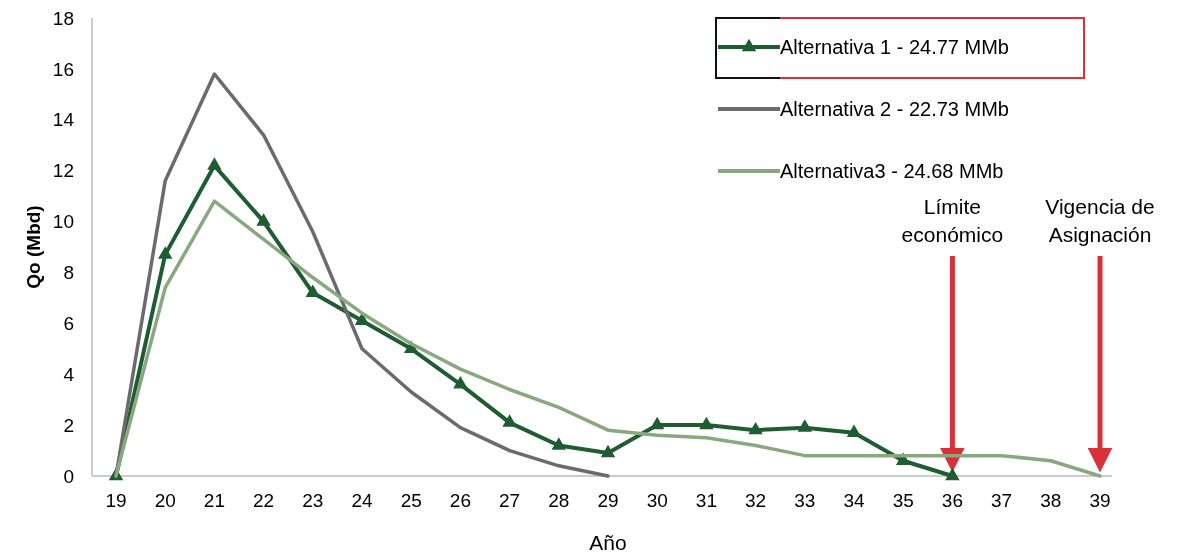 The image size is (1192, 556). What do you see at coordinates (68, 323) in the screenshot?
I see `y-tick-label: 6` at bounding box center [68, 323].